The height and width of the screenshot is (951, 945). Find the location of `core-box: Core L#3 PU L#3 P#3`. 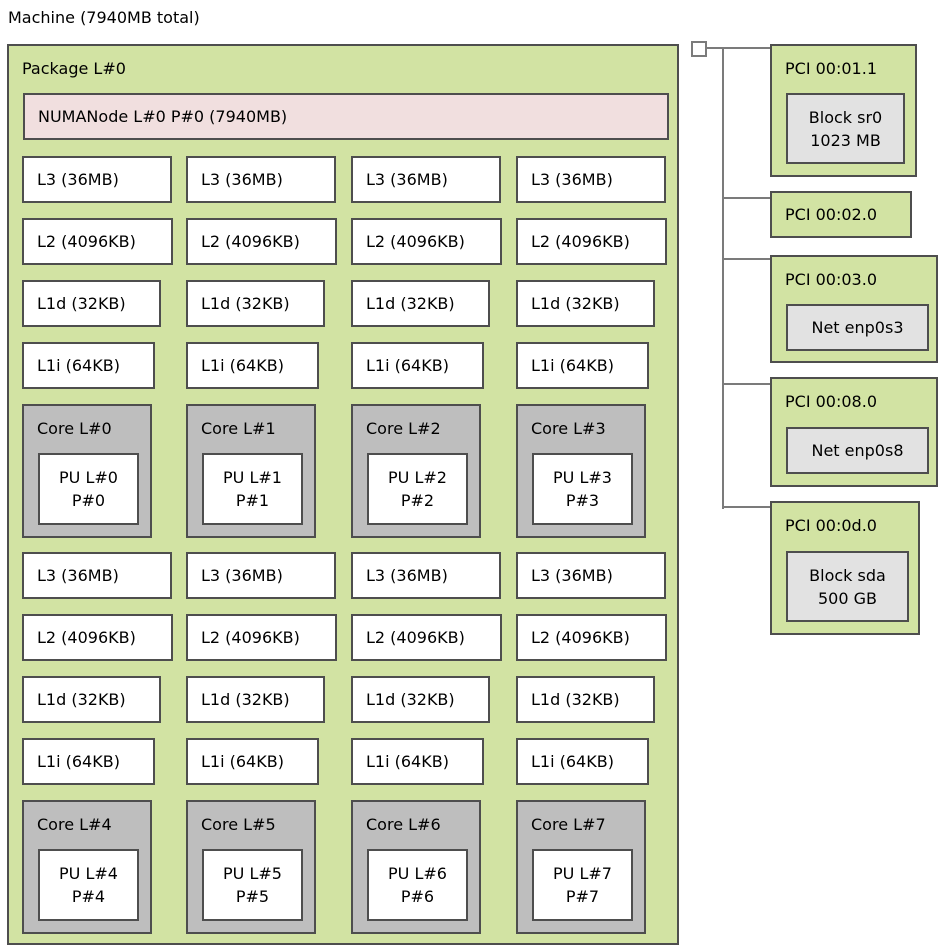

core-box: Core L#3 PU L#3 P#3 is located at coordinates (581, 471).